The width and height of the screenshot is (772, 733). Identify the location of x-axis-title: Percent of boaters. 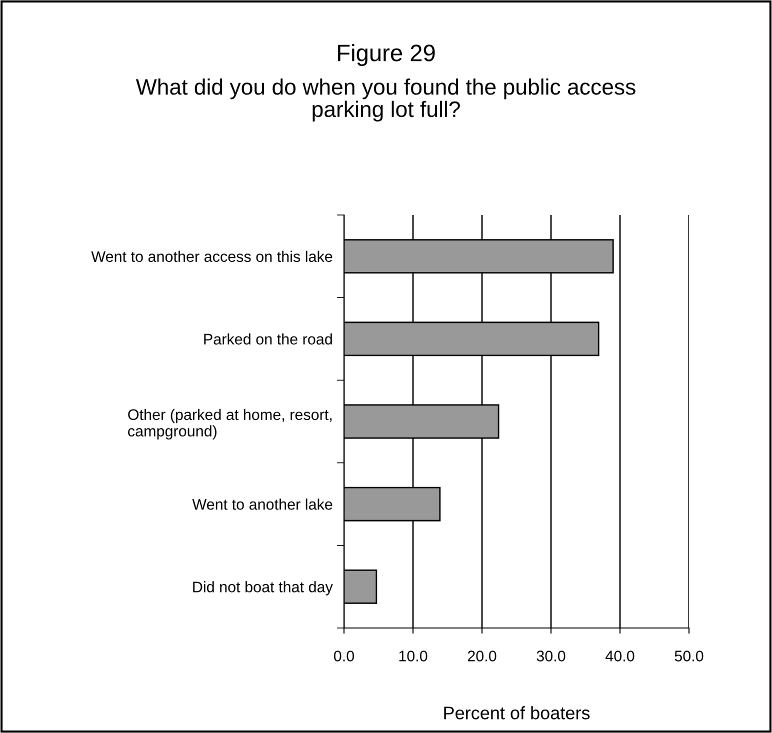
(517, 713).